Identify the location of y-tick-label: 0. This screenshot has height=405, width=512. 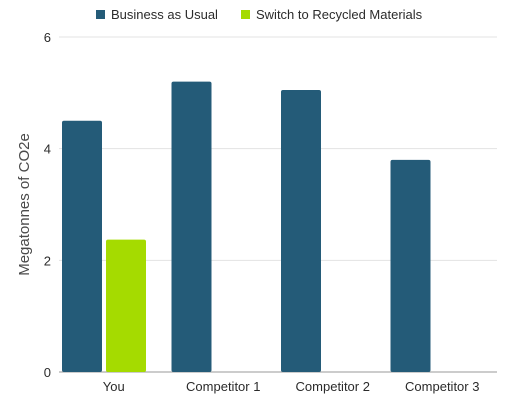
(47, 372).